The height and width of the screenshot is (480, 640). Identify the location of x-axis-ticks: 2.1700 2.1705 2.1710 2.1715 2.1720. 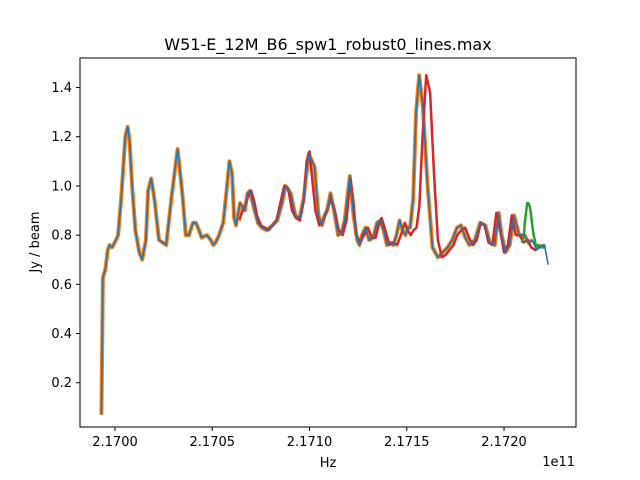
(309, 438).